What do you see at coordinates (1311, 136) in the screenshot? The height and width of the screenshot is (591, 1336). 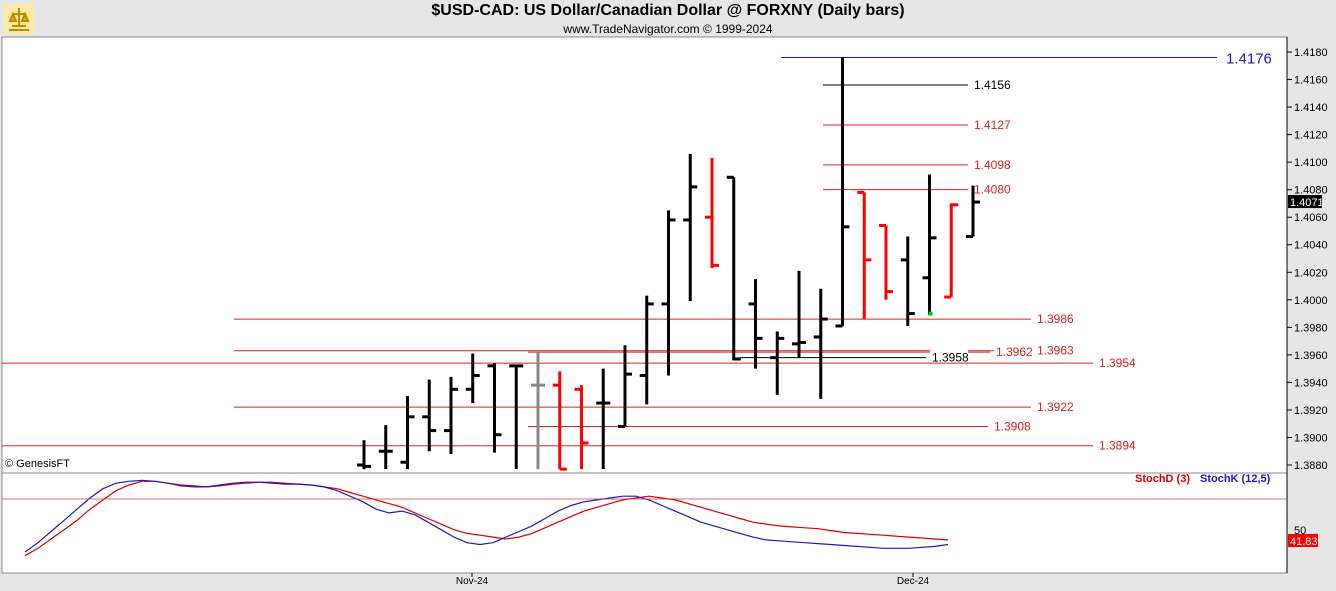 I see `y-tick-label: 1.4120` at bounding box center [1311, 136].